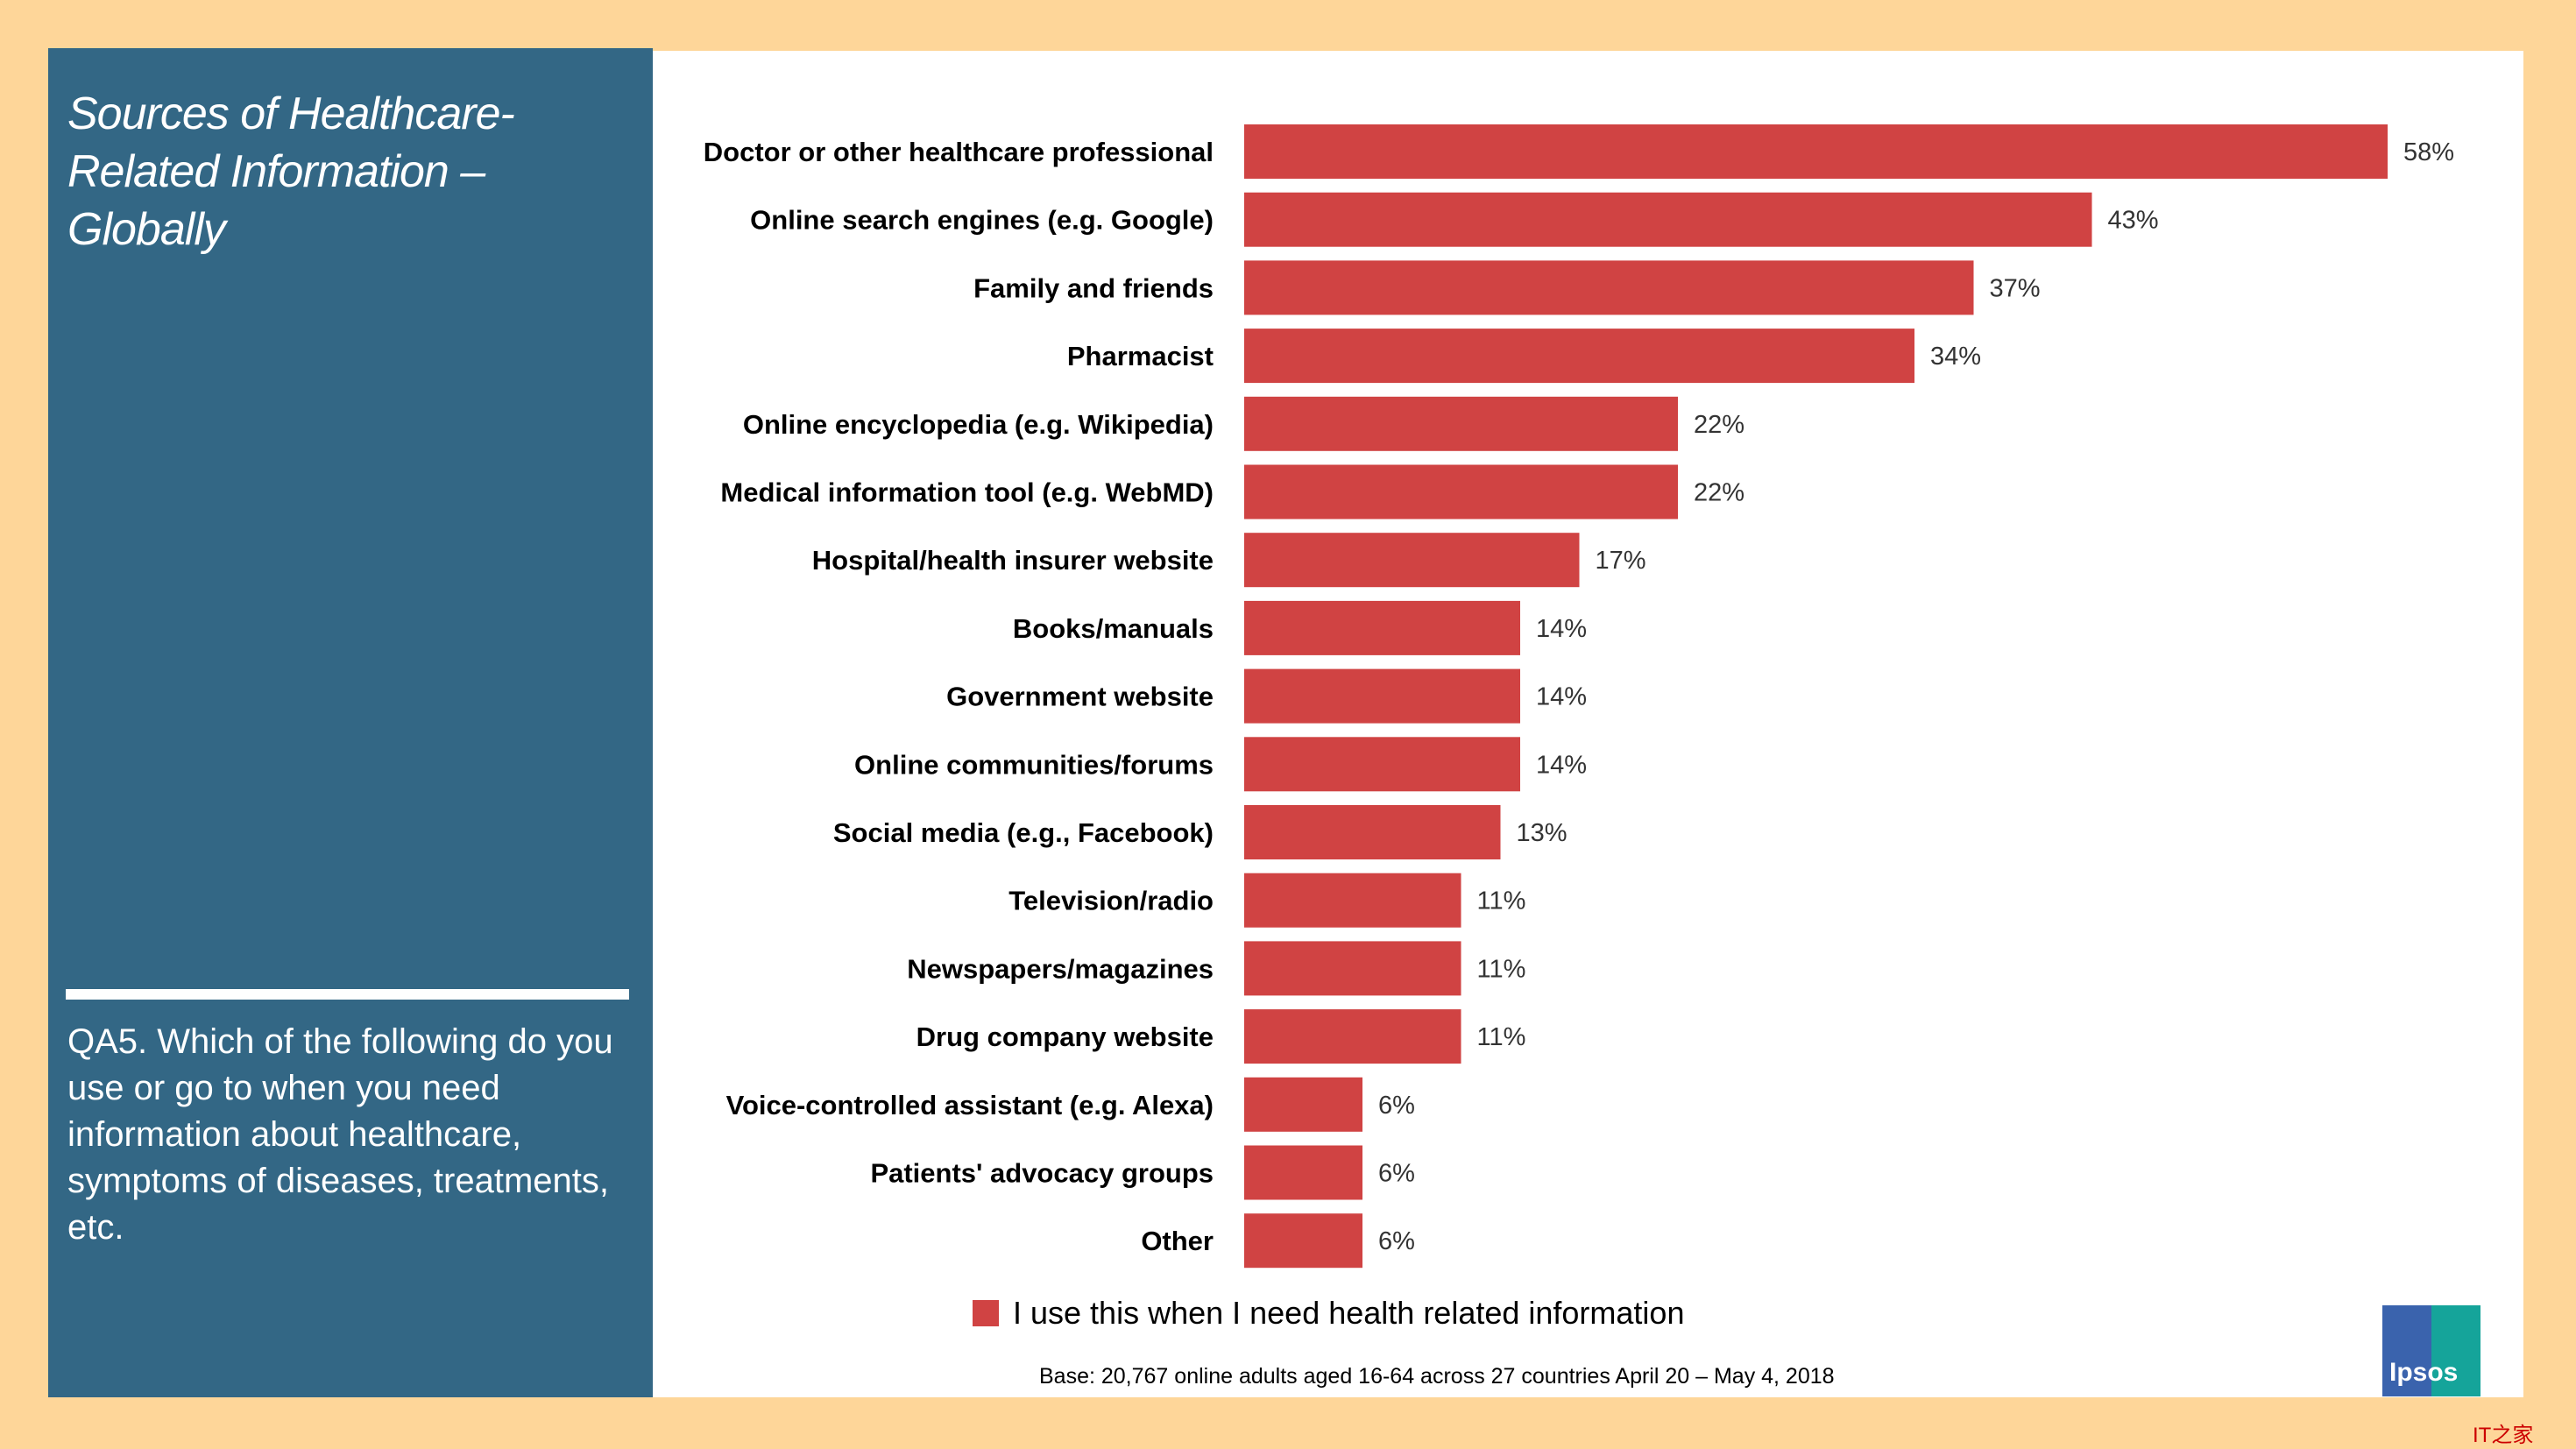 This screenshot has height=1449, width=2576. What do you see at coordinates (2424, 1372) in the screenshot?
I see `logo-text: Ipsos` at bounding box center [2424, 1372].